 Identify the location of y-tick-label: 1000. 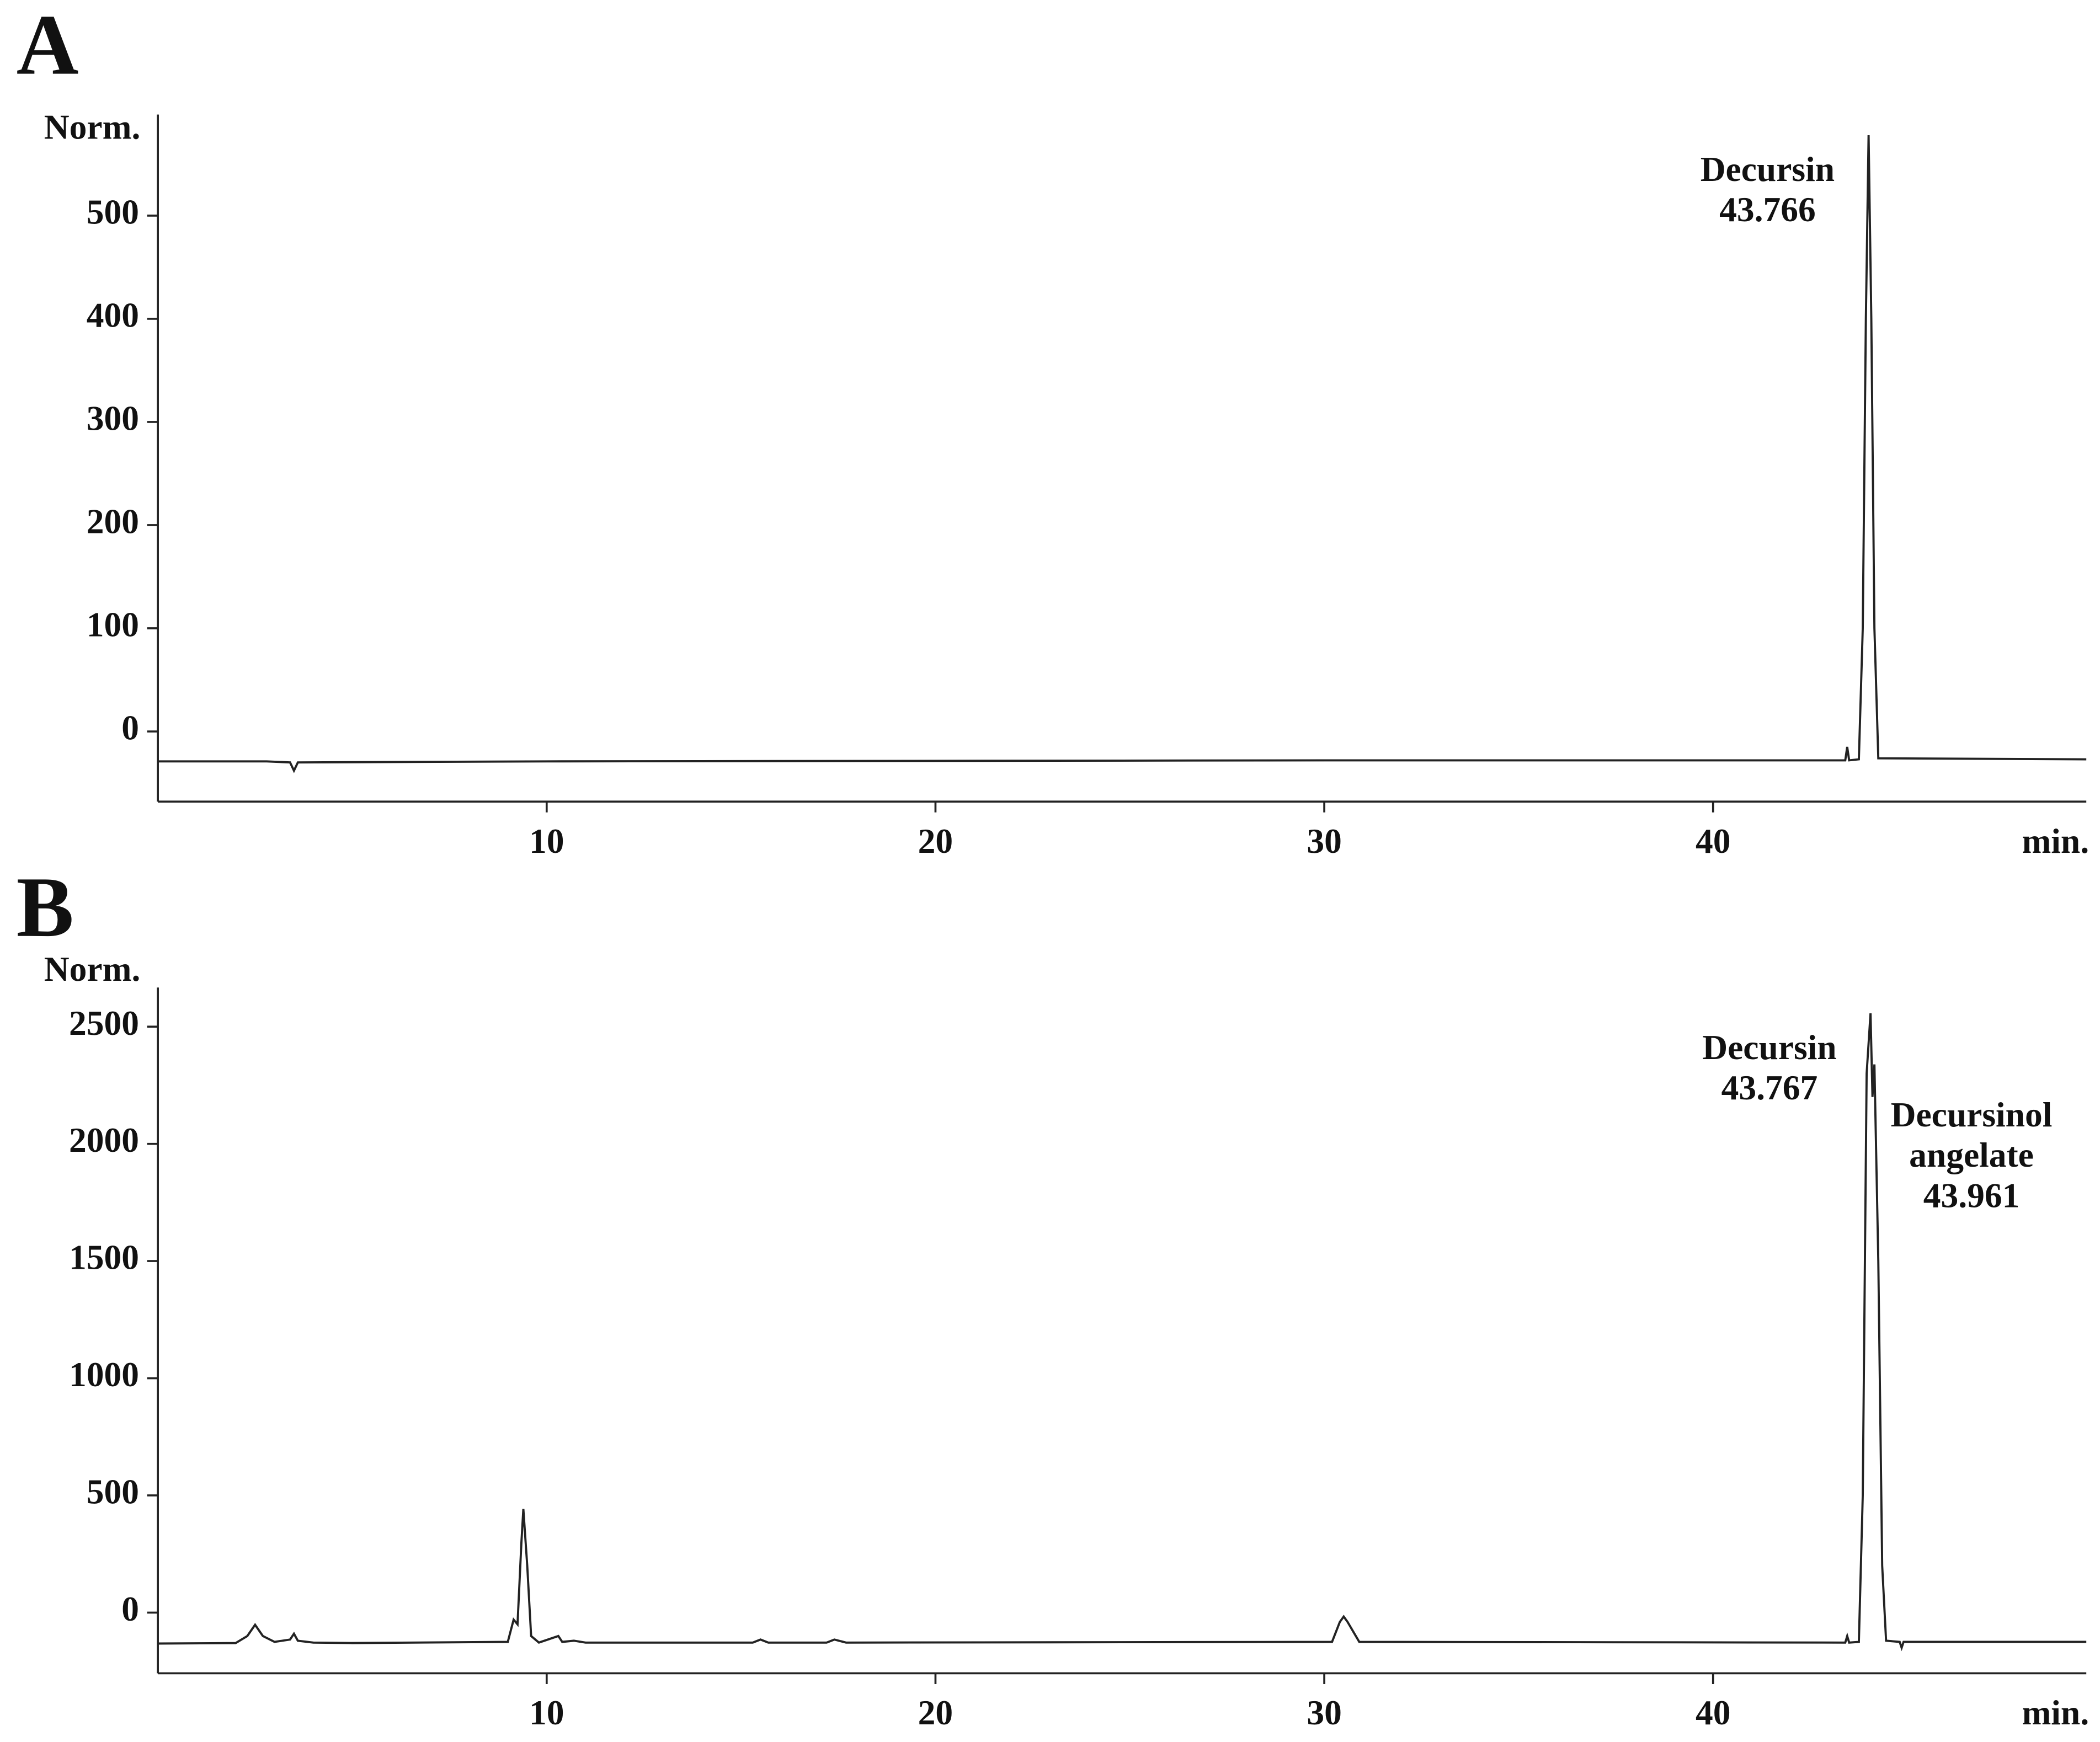
(104, 1374).